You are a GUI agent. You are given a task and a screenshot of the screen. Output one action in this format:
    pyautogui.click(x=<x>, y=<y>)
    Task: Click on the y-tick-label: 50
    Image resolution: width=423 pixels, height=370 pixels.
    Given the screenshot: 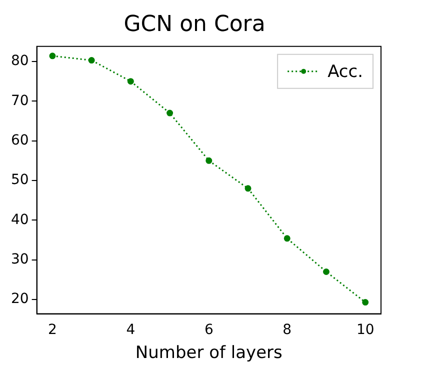 What is the action you would take?
    pyautogui.click(x=19, y=180)
    